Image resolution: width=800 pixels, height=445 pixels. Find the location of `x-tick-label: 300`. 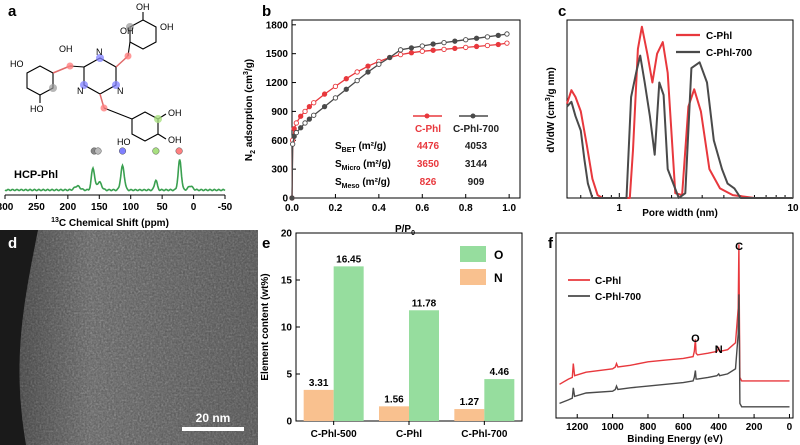

x-tick-label: 300 is located at coordinates (7, 207).